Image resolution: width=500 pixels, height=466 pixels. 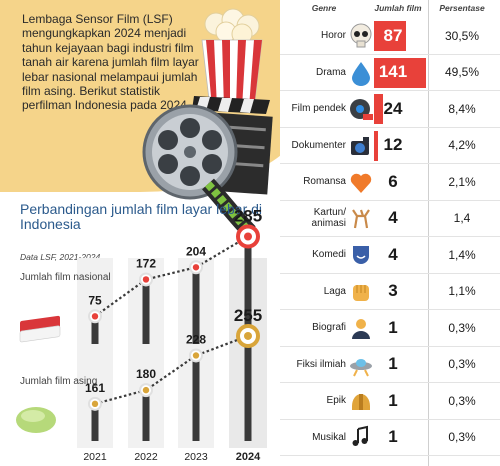 I want to click on genre-label: Film pendek, so click(x=318, y=109).